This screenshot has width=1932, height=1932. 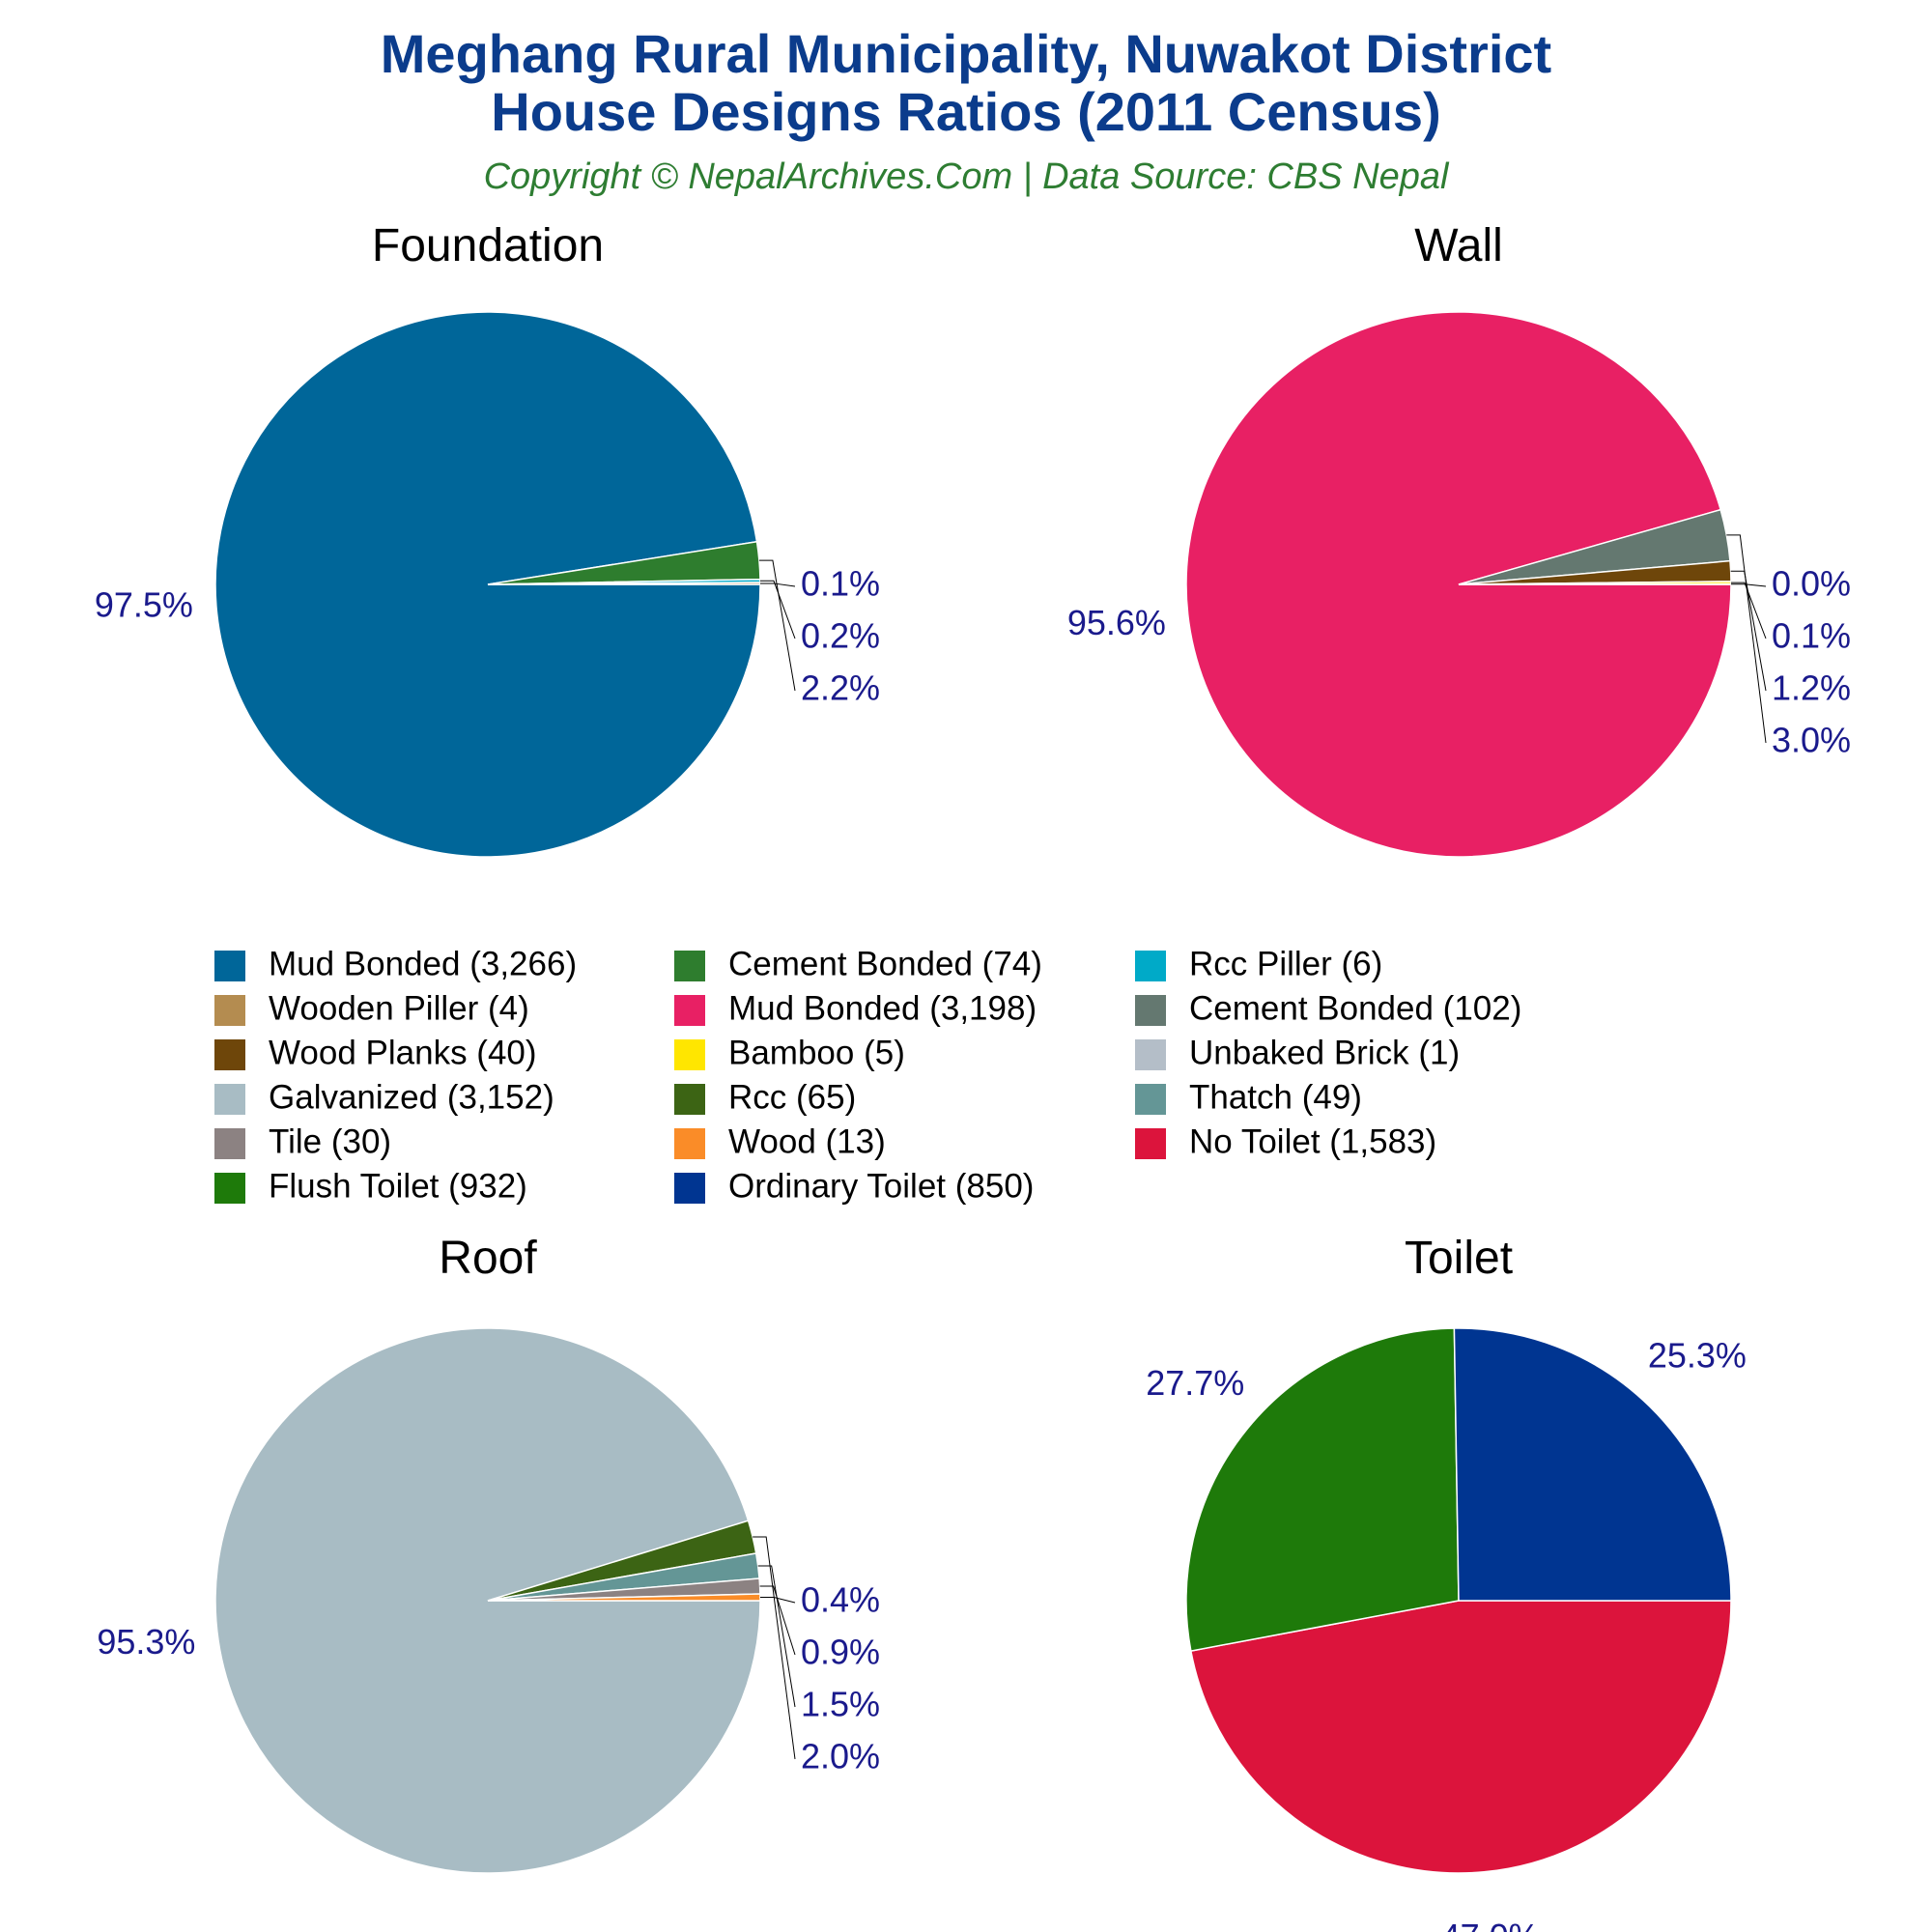 I want to click on legend-item: Wooden Piller (4), so click(x=371, y=1008).